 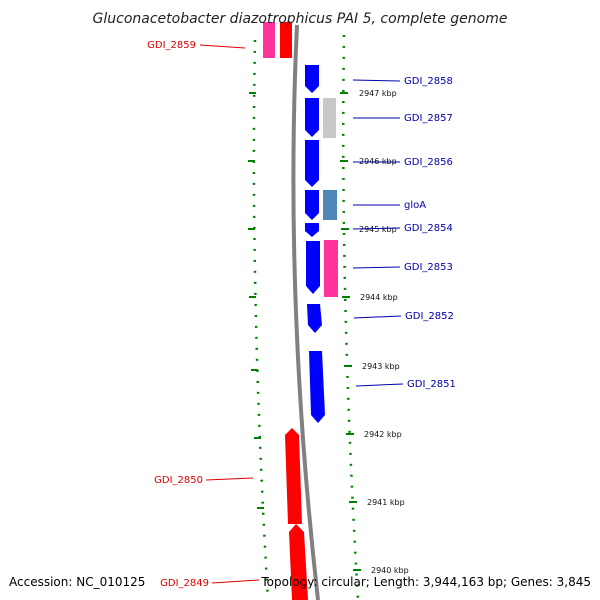 I want to click on tick-label-2942: 2942 kbp, so click(x=383, y=434).